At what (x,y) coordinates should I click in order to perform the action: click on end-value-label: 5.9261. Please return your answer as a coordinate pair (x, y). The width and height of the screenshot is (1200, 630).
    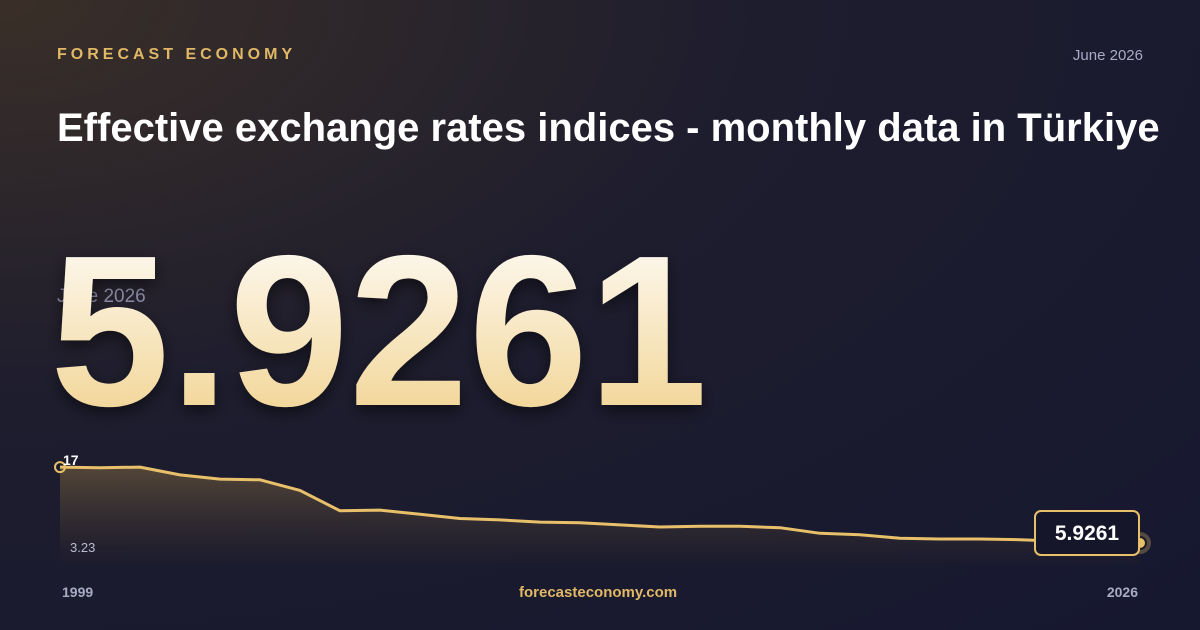
    Looking at the image, I should click on (1087, 533).